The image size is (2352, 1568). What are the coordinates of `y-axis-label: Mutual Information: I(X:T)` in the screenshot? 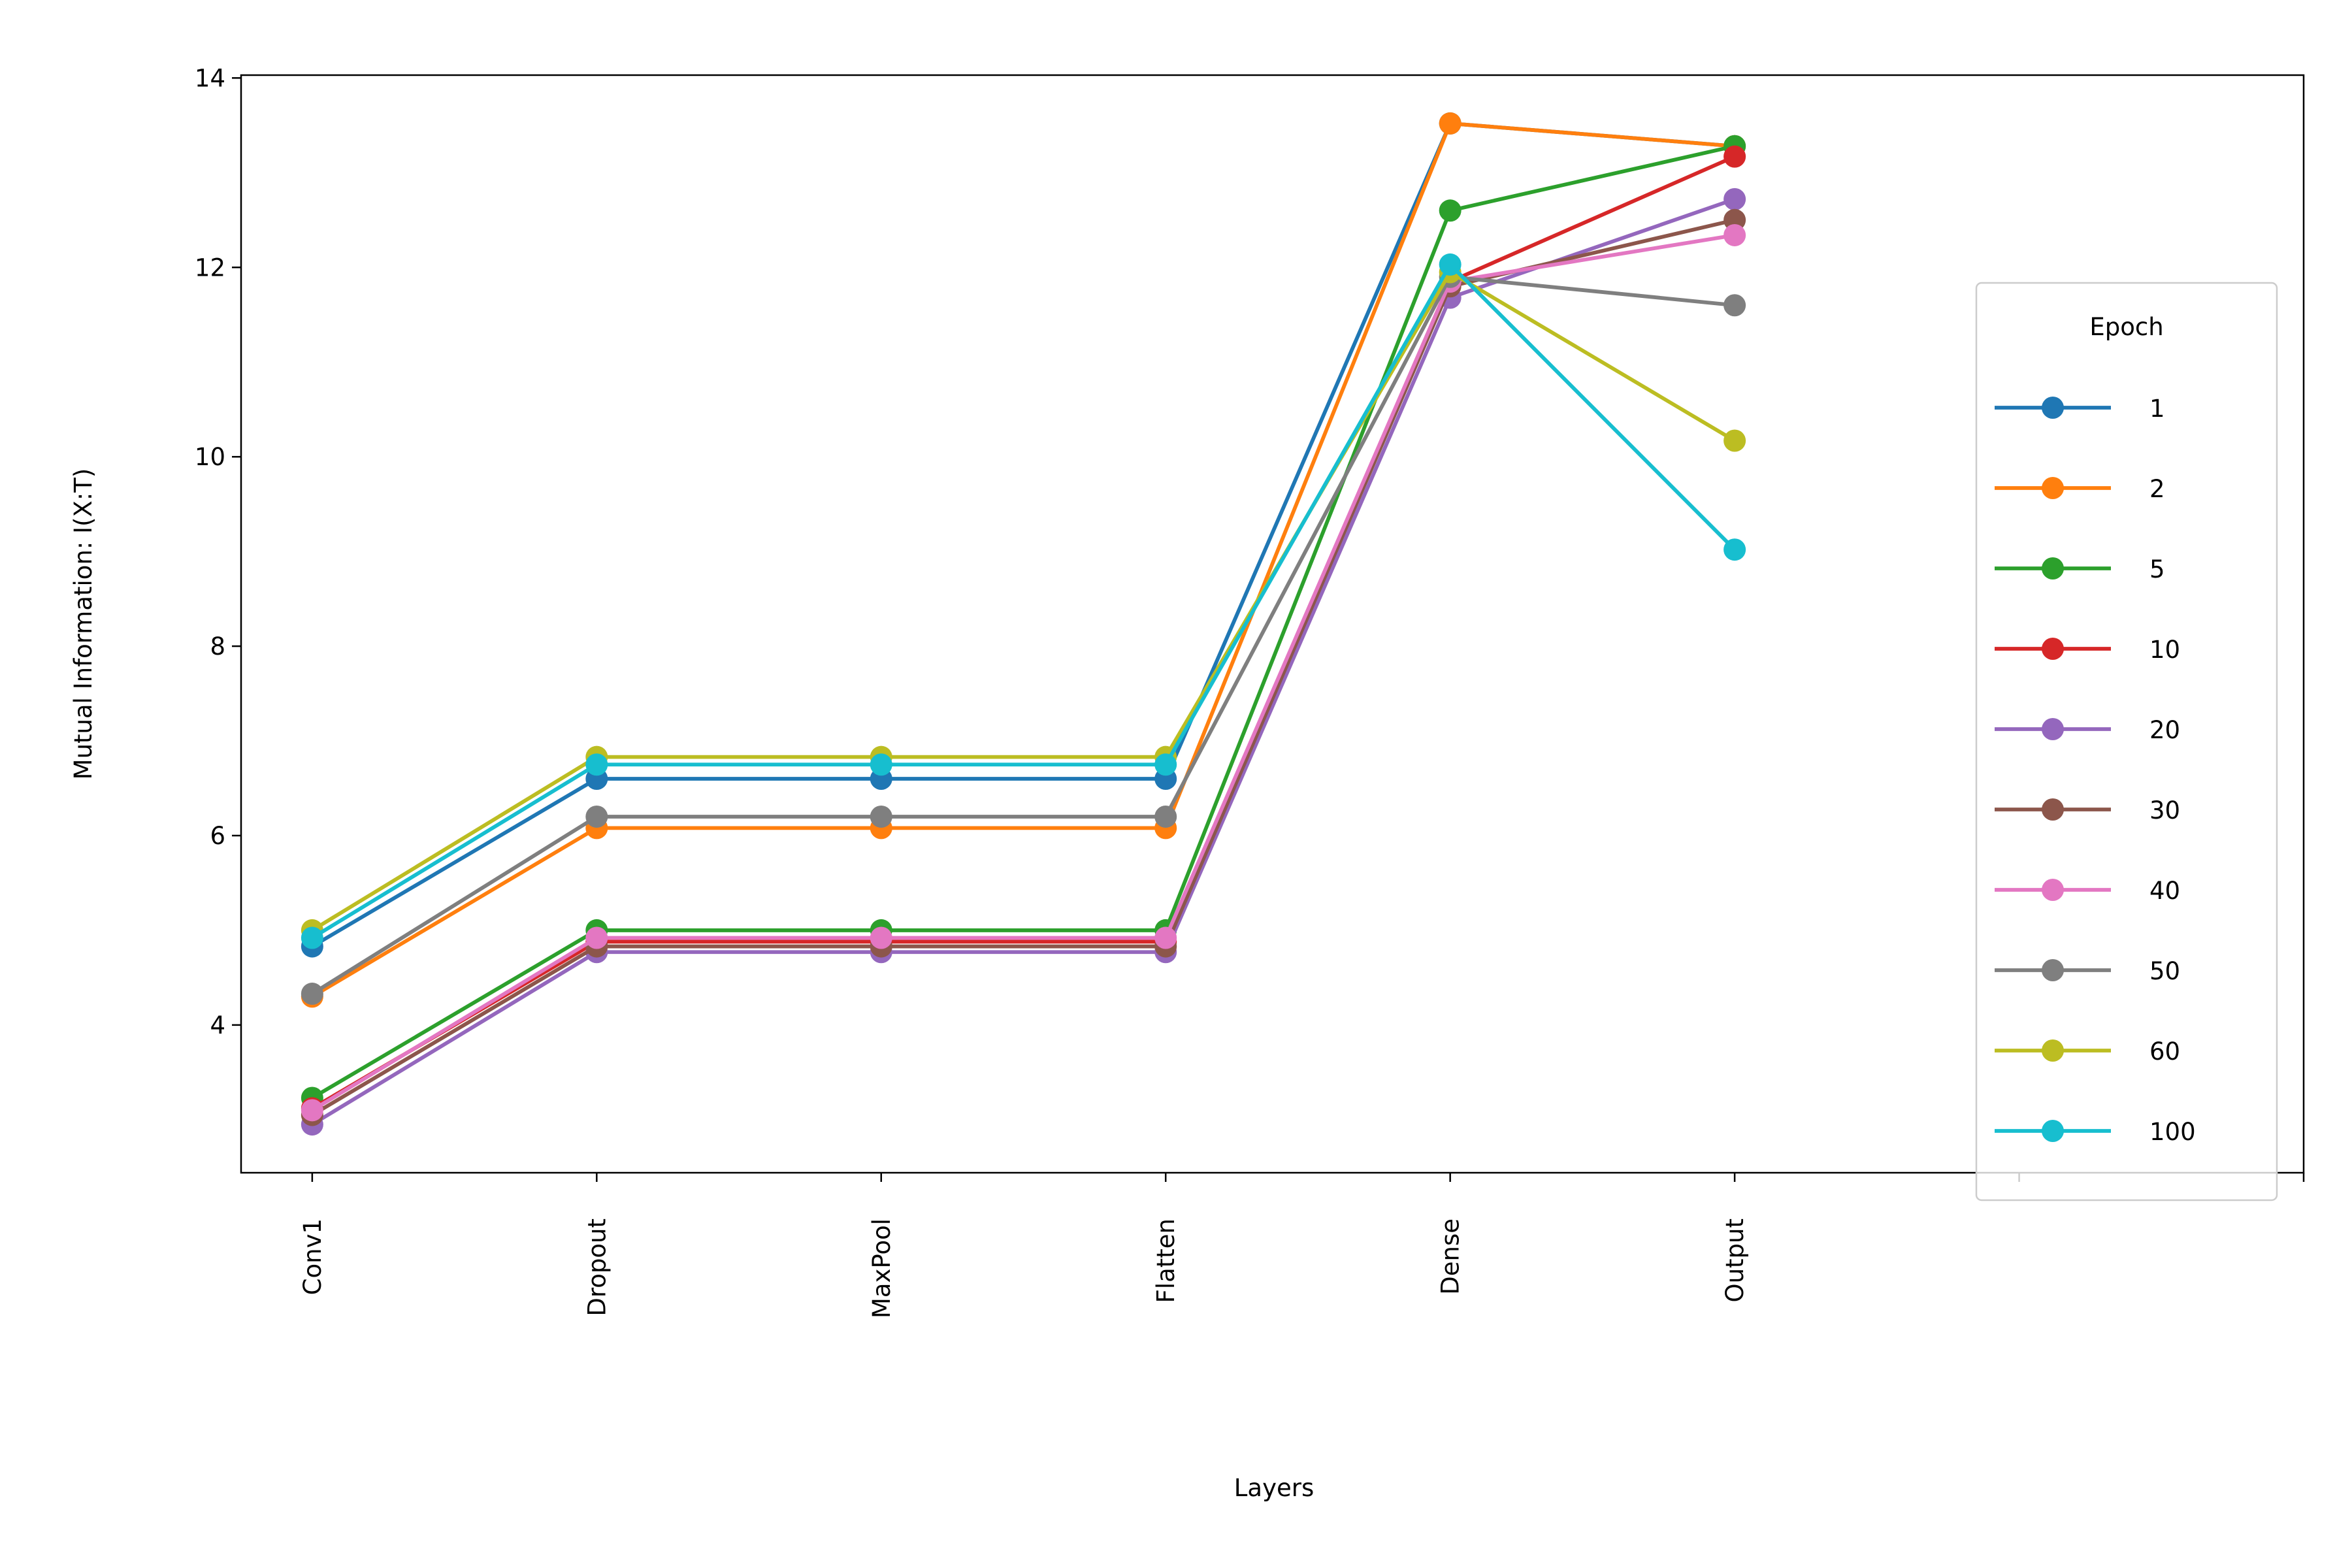 It's located at (83, 624).